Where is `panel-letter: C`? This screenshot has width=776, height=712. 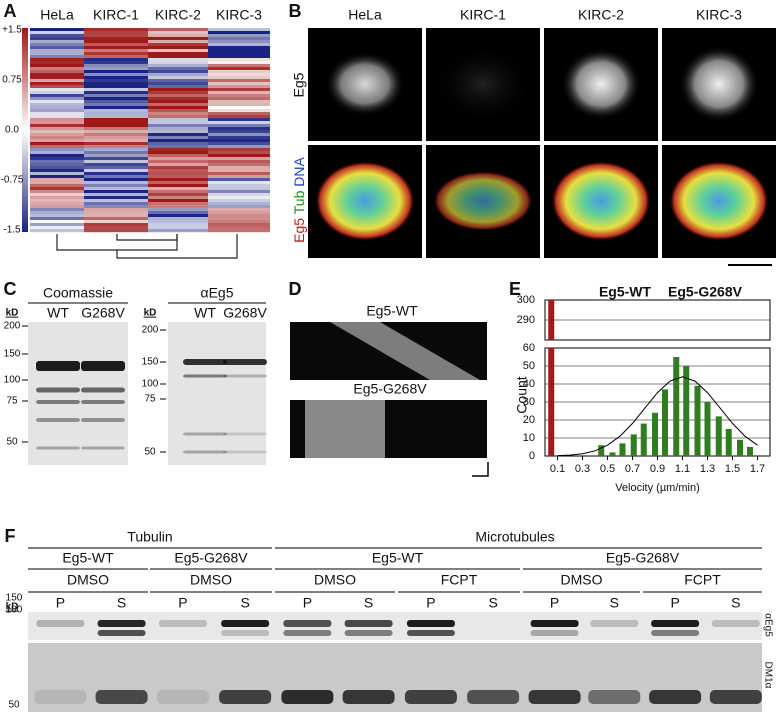 panel-letter: C is located at coordinates (10, 289).